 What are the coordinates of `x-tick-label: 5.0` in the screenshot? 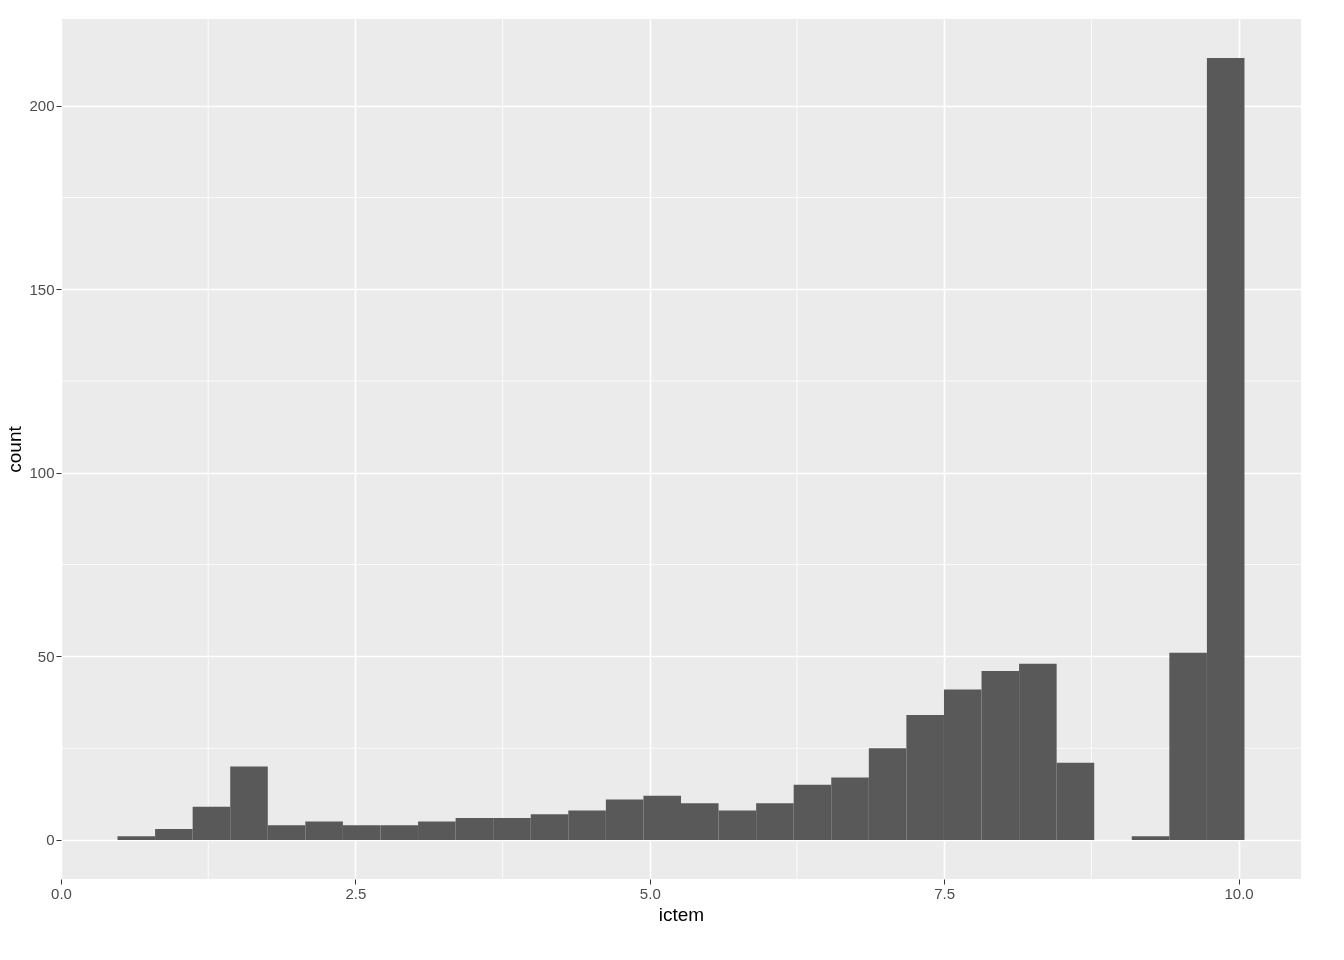 It's located at (650, 893).